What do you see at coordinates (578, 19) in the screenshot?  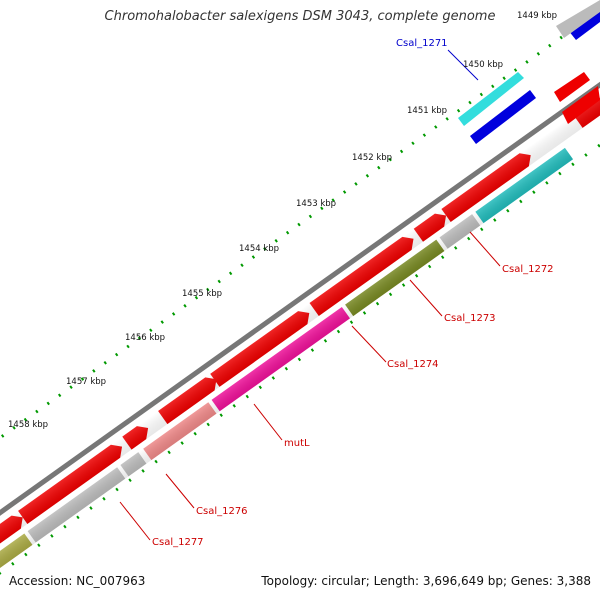 I see `feature-grey-top` at bounding box center [578, 19].